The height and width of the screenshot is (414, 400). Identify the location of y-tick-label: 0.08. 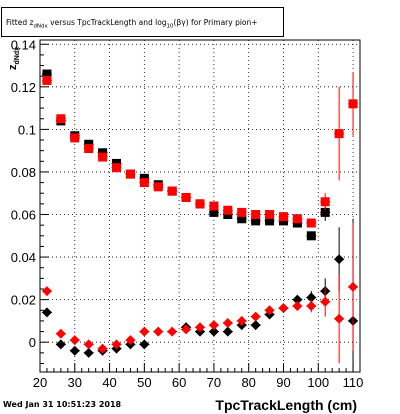
(23, 172).